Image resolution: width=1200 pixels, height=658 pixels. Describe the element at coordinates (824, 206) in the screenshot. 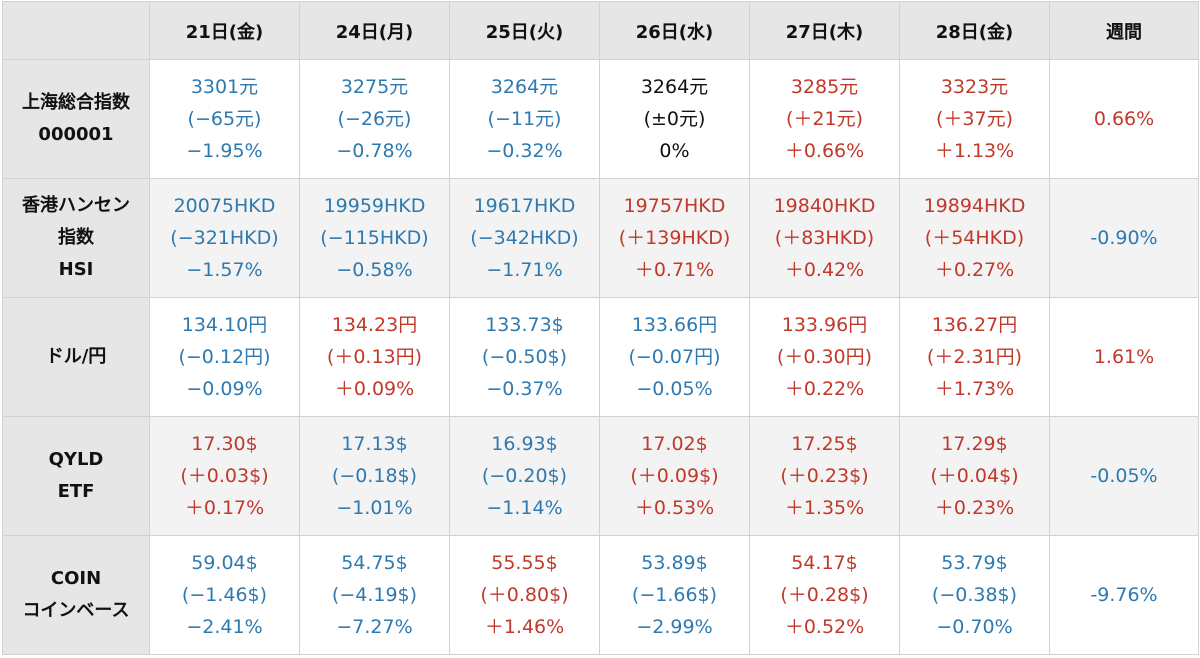

I see `price-value: 19840HKD` at that location.